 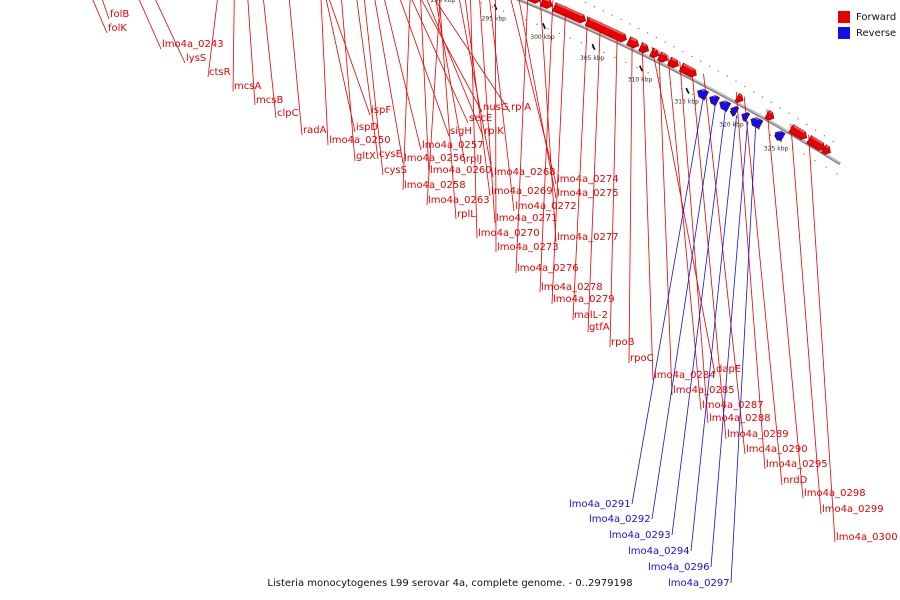 What do you see at coordinates (367, 127) in the screenshot?
I see `gene-label: ispD` at bounding box center [367, 127].